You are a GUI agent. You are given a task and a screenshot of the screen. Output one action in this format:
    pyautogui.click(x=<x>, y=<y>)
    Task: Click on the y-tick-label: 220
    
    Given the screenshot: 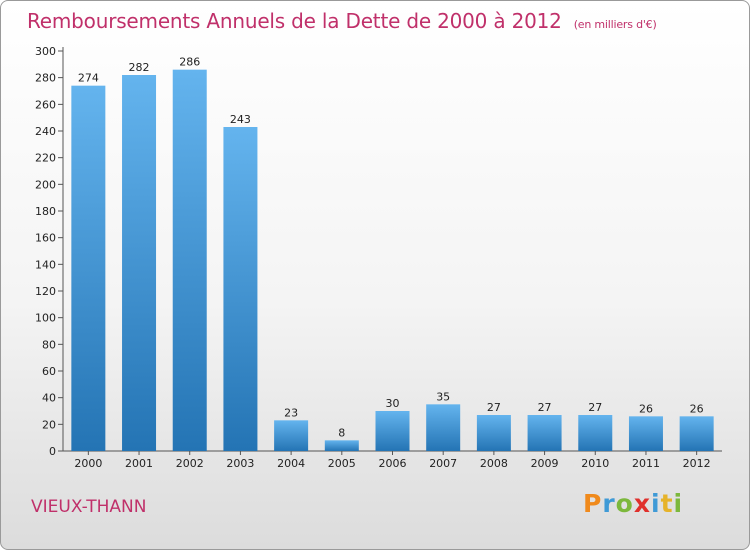 What is the action you would take?
    pyautogui.click(x=45, y=158)
    